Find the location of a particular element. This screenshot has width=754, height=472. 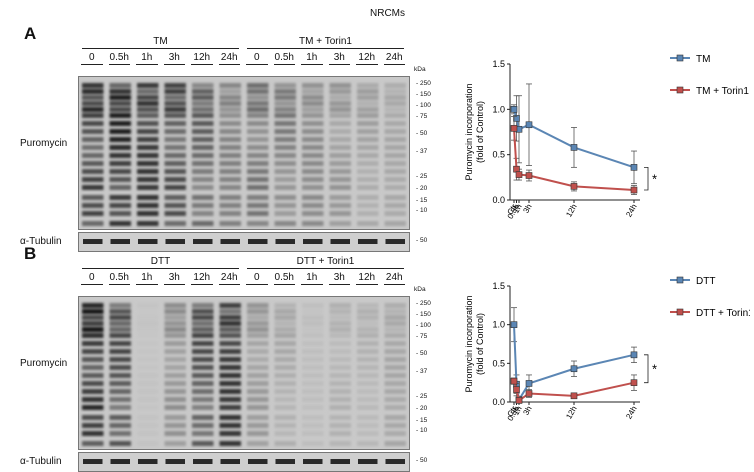

tubulin-band is located at coordinates (258, 461).